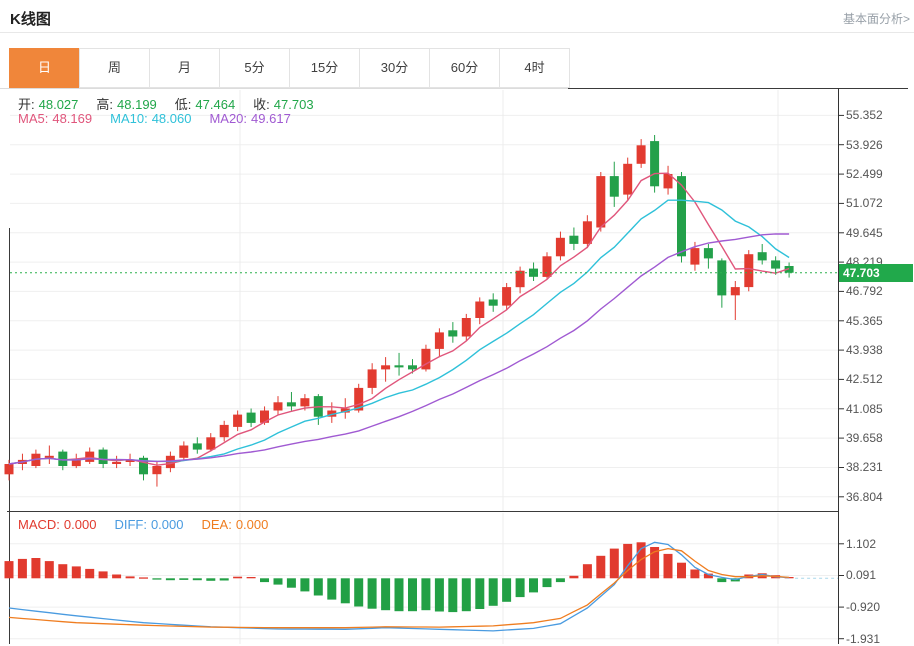 The height and width of the screenshot is (646, 914). Describe the element at coordinates (216, 524) in the screenshot. I see `dea-label: DEA:` at that location.